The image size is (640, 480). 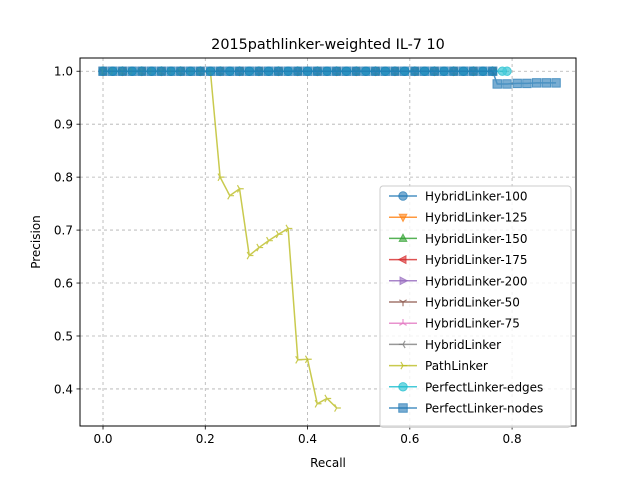 I want to click on y-tick-label: 0.9, so click(x=63, y=125).